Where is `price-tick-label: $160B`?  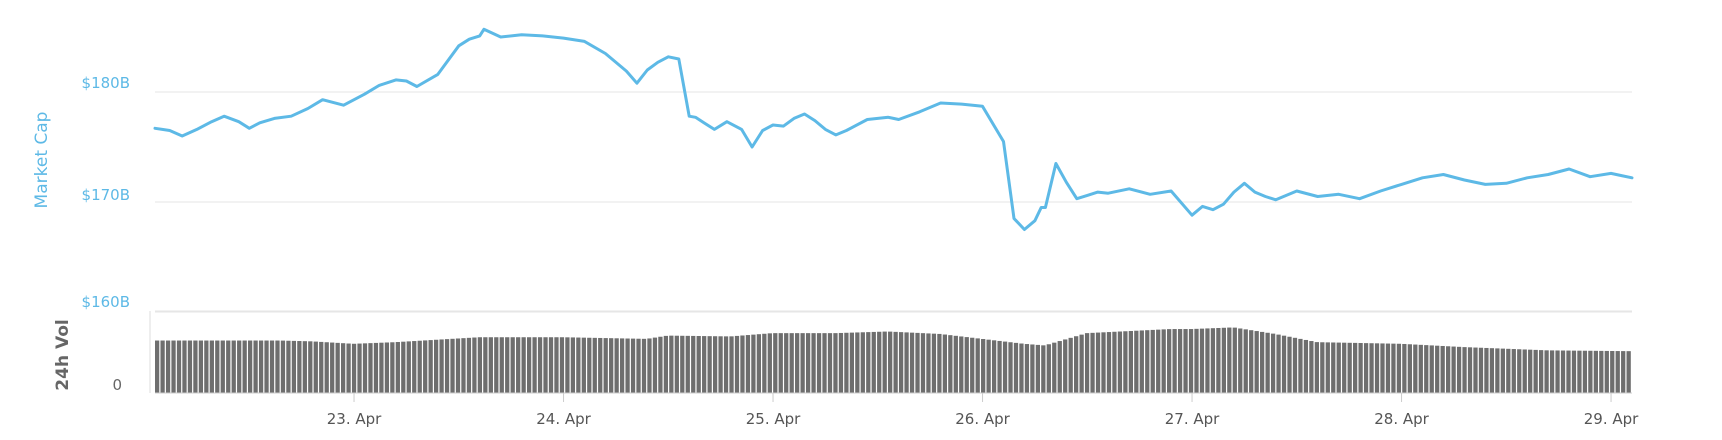
price-tick-label: $160B is located at coordinates (106, 302).